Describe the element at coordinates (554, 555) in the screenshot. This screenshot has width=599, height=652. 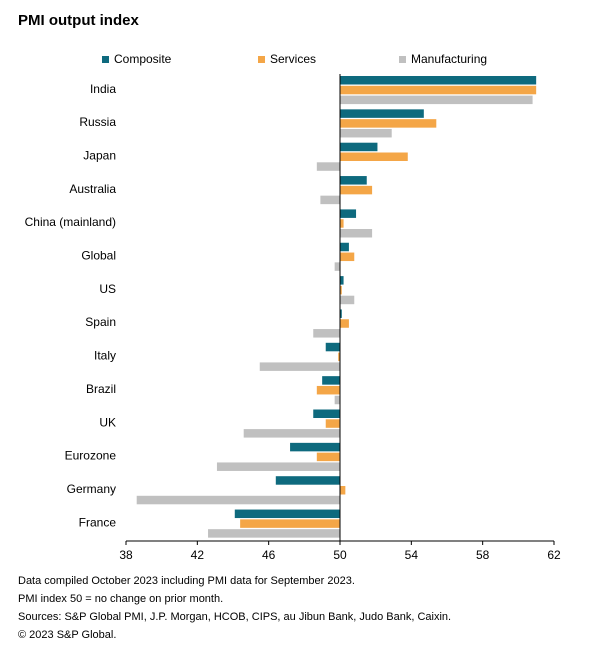
I see `x-tick-label-62: 62` at that location.